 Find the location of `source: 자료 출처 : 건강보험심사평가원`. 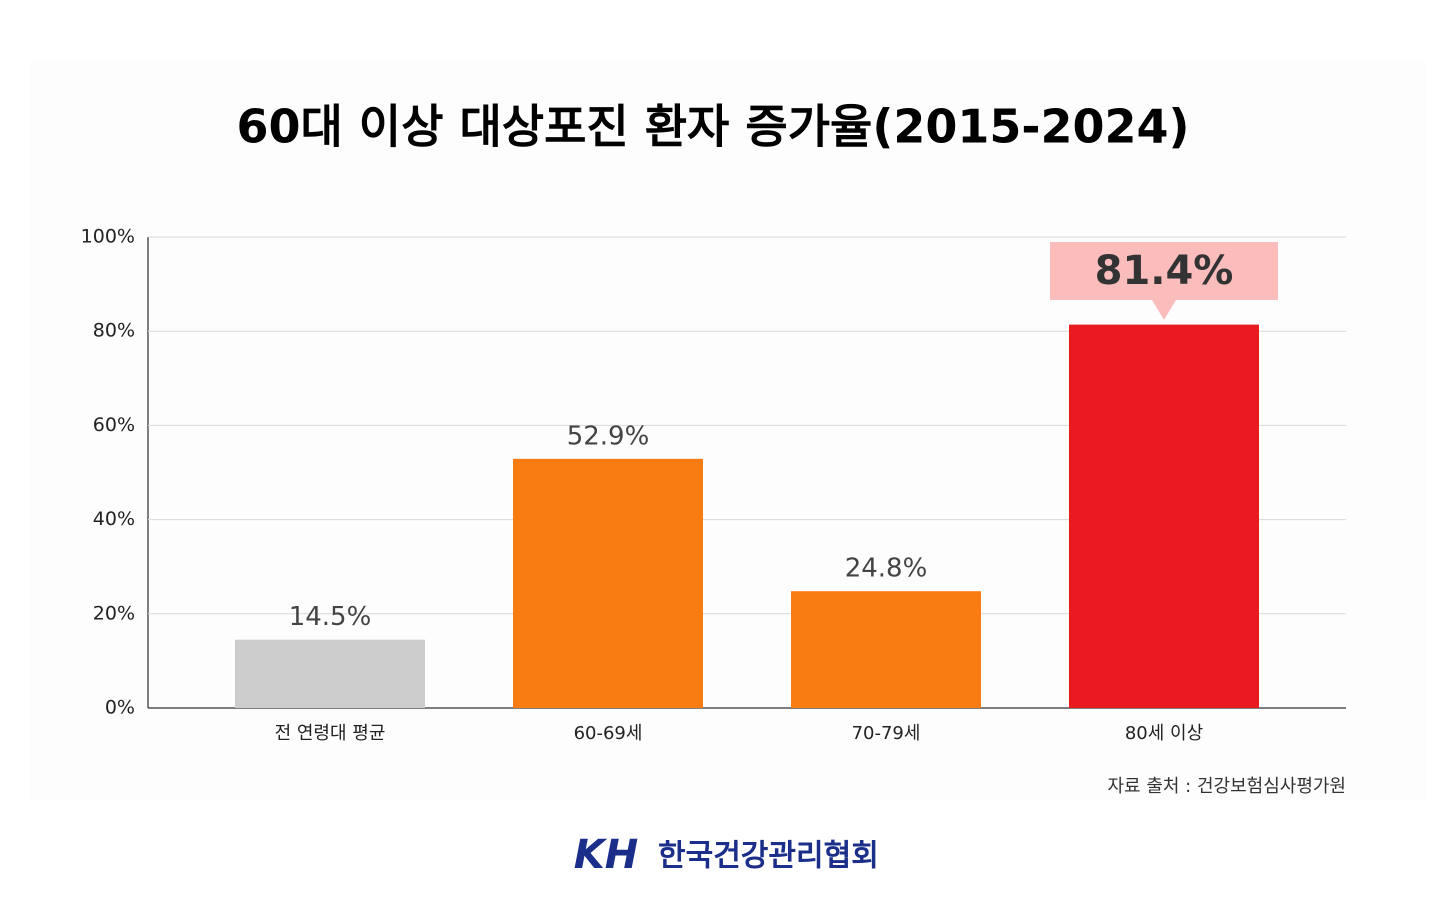

source: 자료 출처 : 건강보험심사평가원 is located at coordinates (1226, 786).